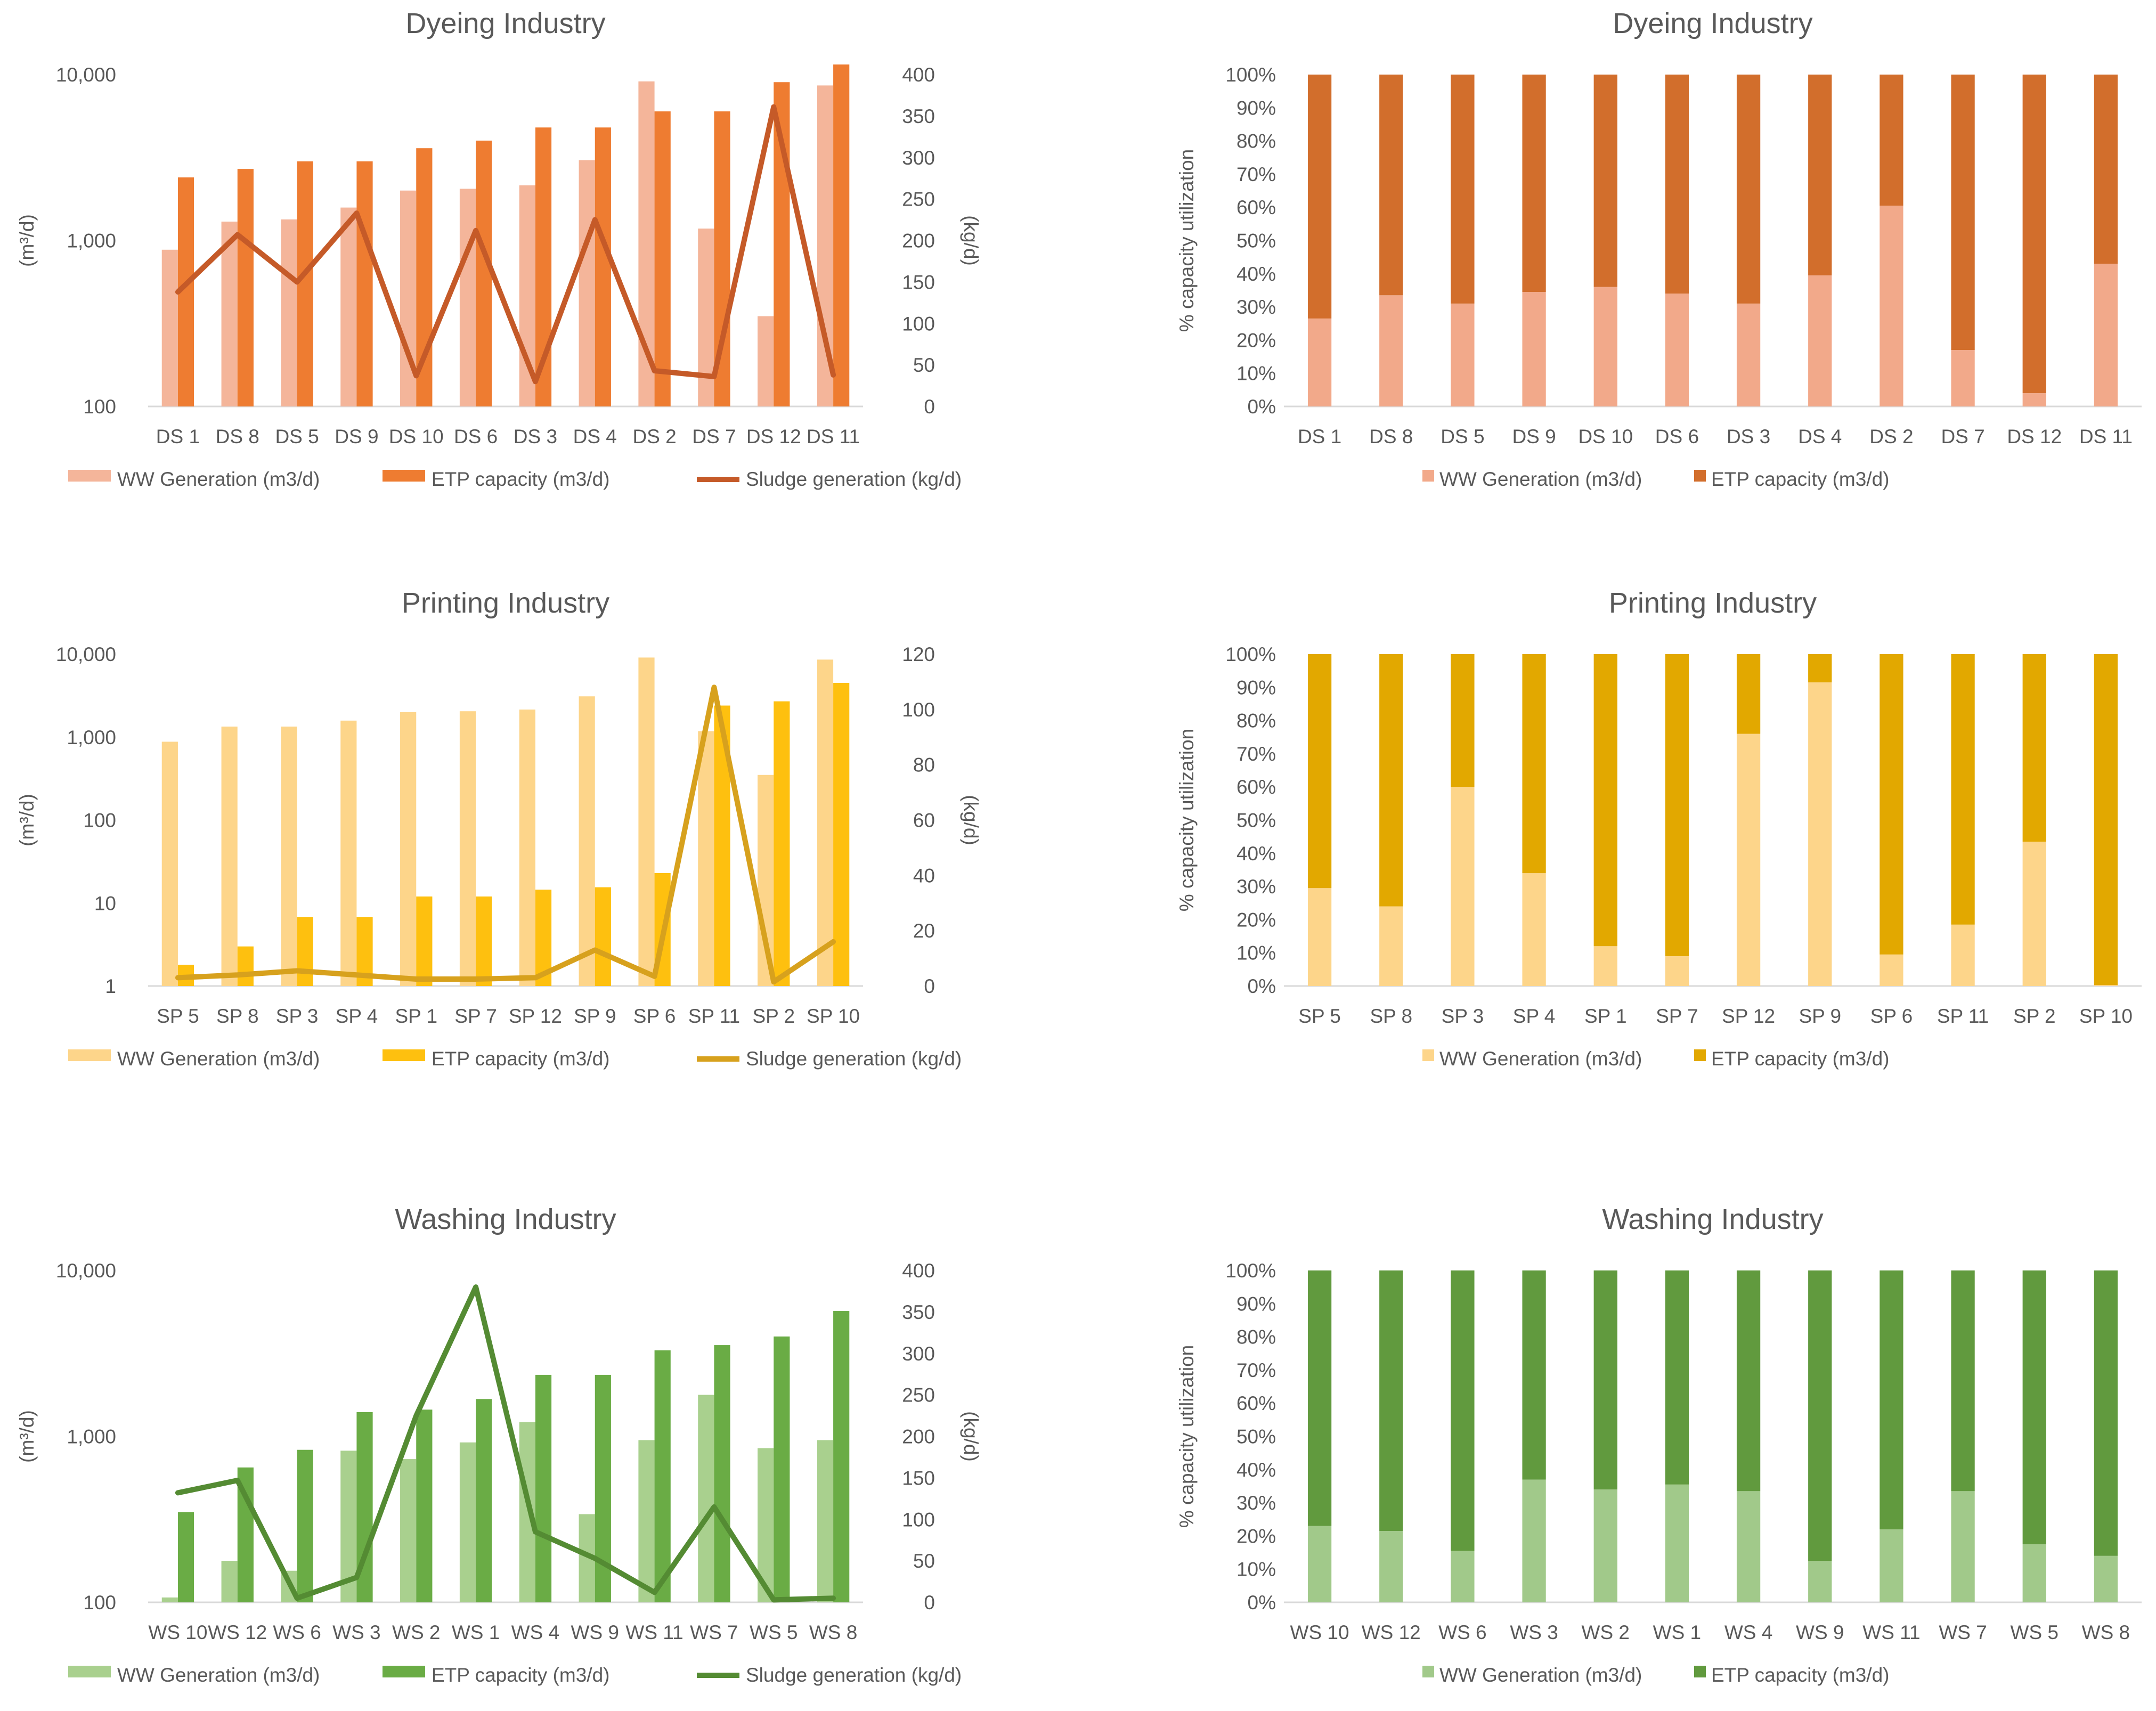  What do you see at coordinates (1256, 208) in the screenshot?
I see `y-tick-label: 60%` at bounding box center [1256, 208].